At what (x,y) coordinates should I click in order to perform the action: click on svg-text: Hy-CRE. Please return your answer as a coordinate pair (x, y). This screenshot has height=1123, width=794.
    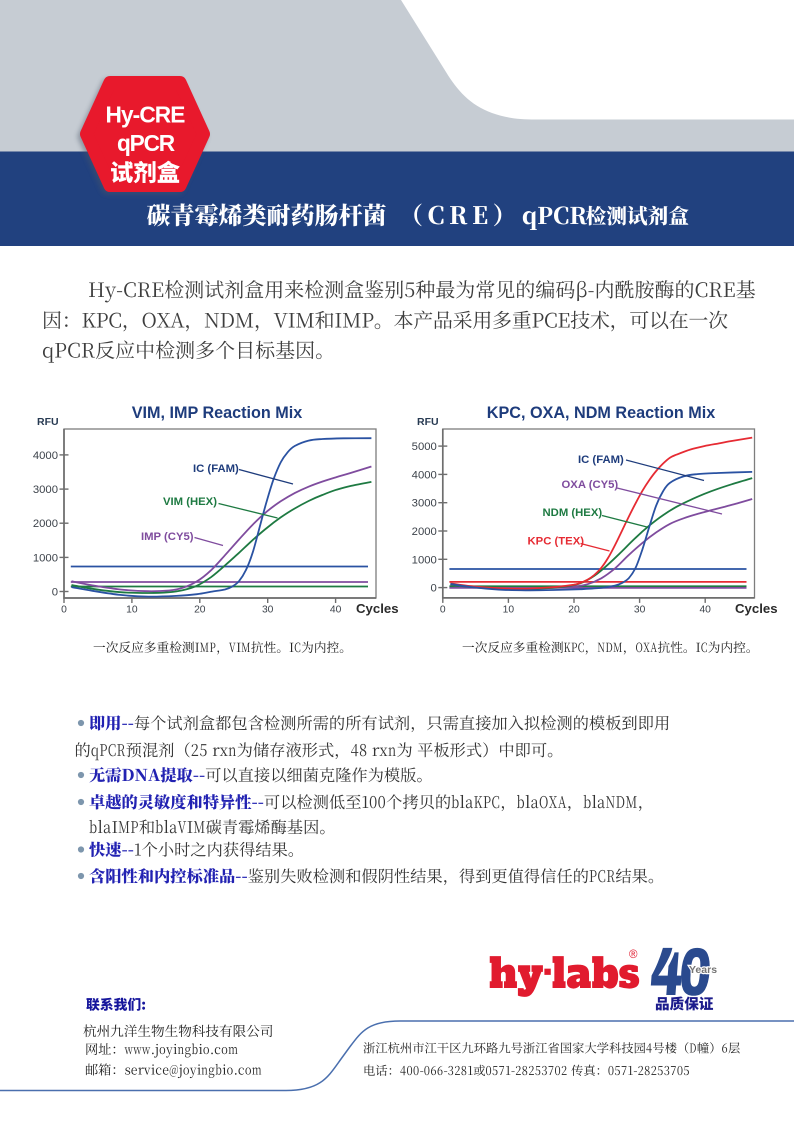
    Looking at the image, I should click on (145, 115).